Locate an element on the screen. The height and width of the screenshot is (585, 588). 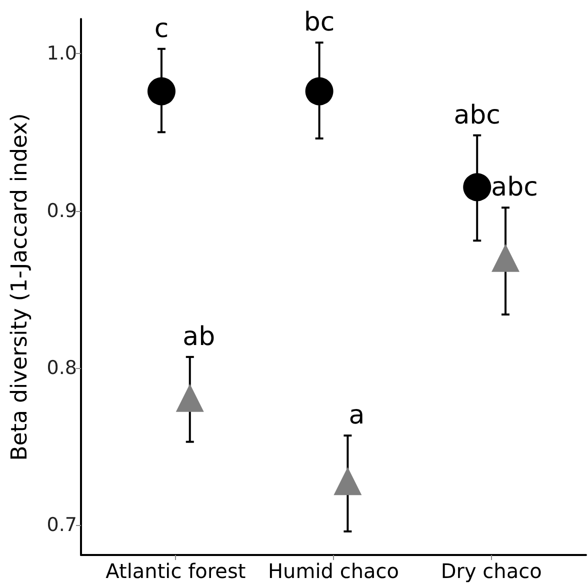
data-label: a is located at coordinates (356, 415).